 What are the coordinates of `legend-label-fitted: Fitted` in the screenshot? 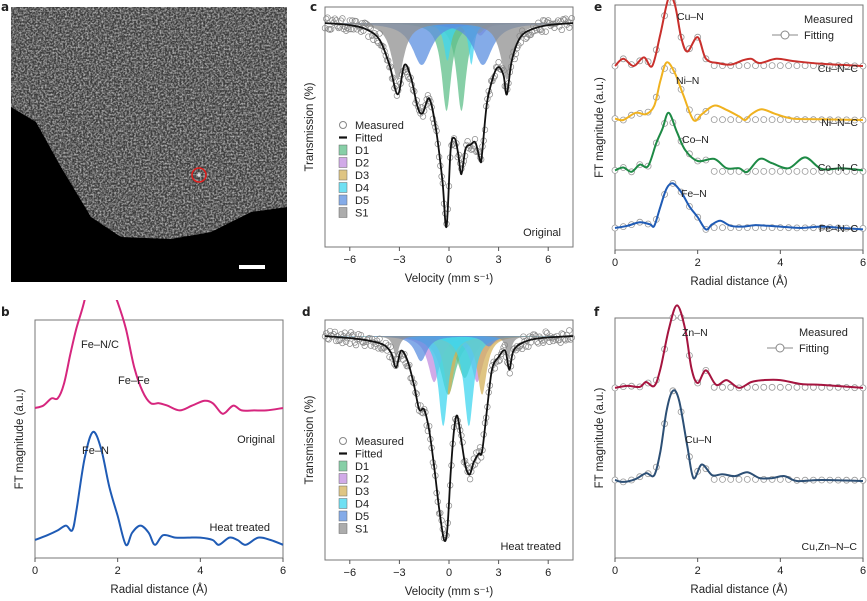 It's located at (369, 455).